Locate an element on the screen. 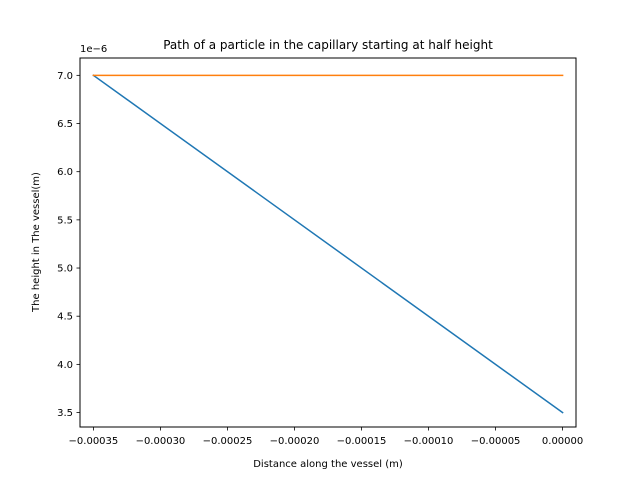  y-tick-label: 5.5 is located at coordinates (65, 220).